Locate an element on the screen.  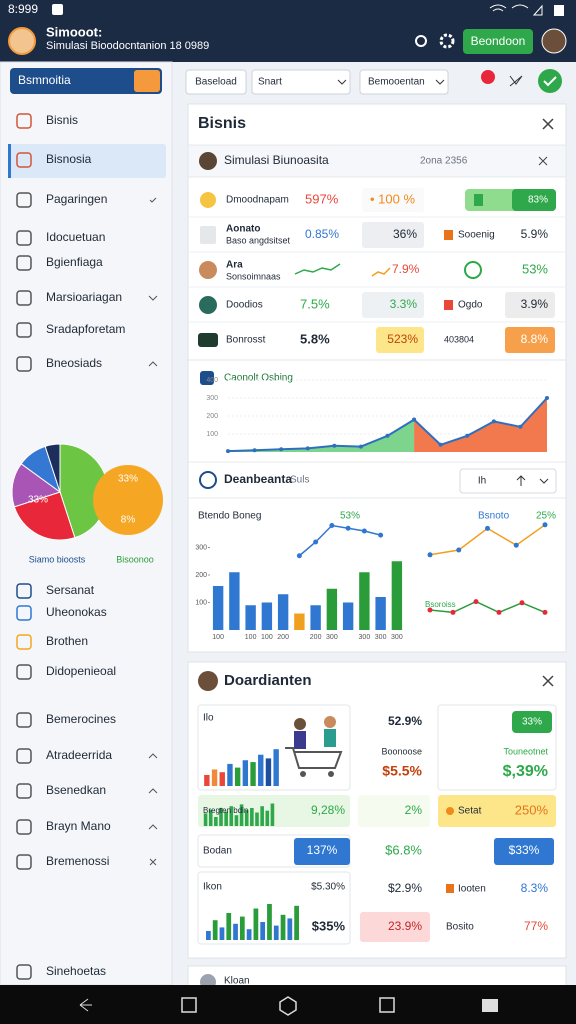
menu-item: Sradapforetam is located at coordinates (85, 329).